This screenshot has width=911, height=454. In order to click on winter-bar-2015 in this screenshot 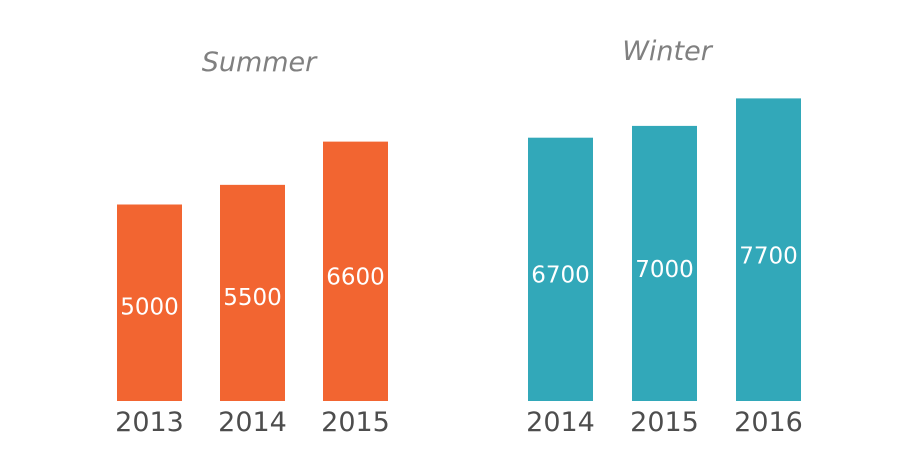, I will do `click(664, 263)`.